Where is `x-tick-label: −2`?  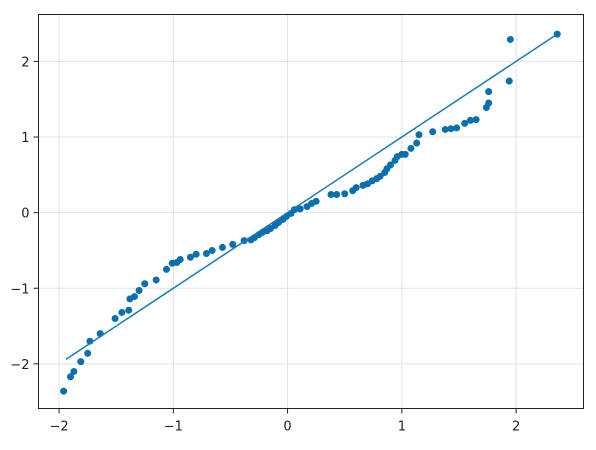 x-tick-label: −2 is located at coordinates (58, 427).